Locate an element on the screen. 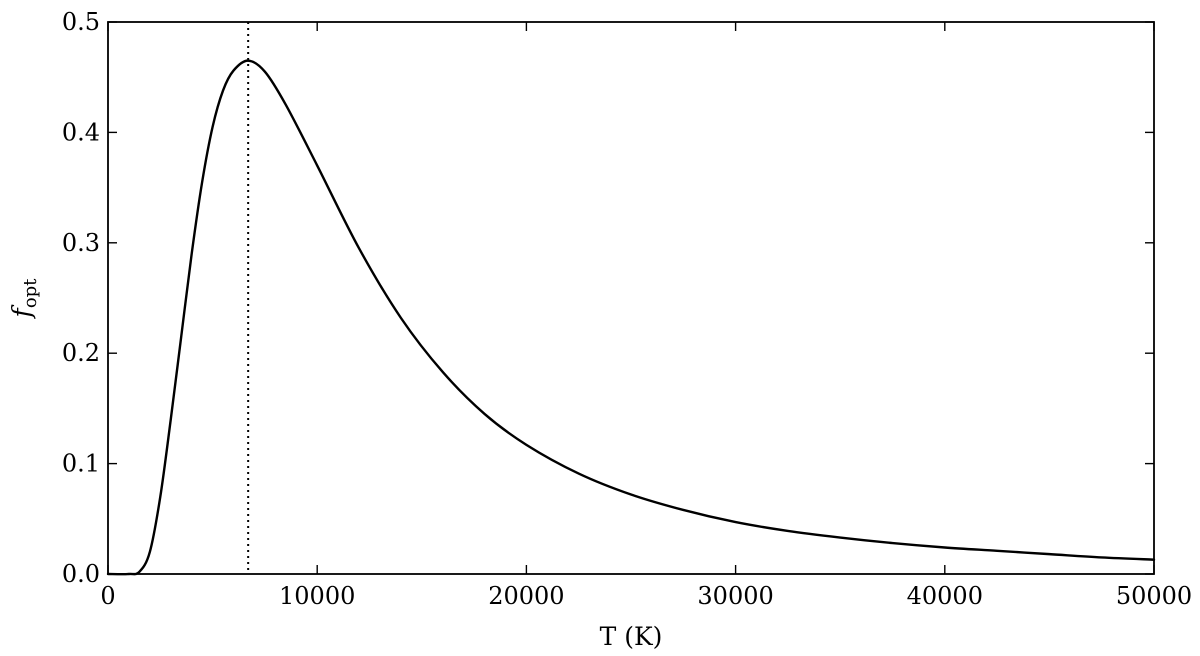  x-tick-label: 30000 is located at coordinates (735, 596).